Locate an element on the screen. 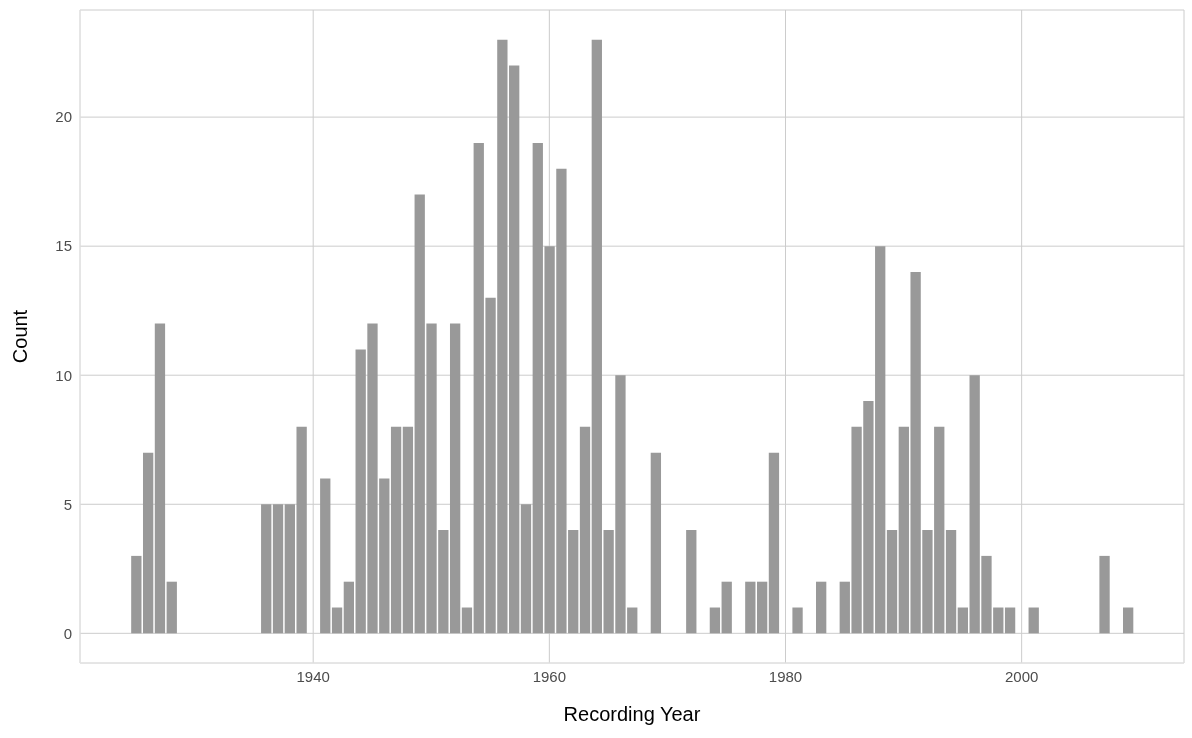 Image resolution: width=1192 pixels, height=738 pixels. x-tick-label: 2000 is located at coordinates (1021, 676).